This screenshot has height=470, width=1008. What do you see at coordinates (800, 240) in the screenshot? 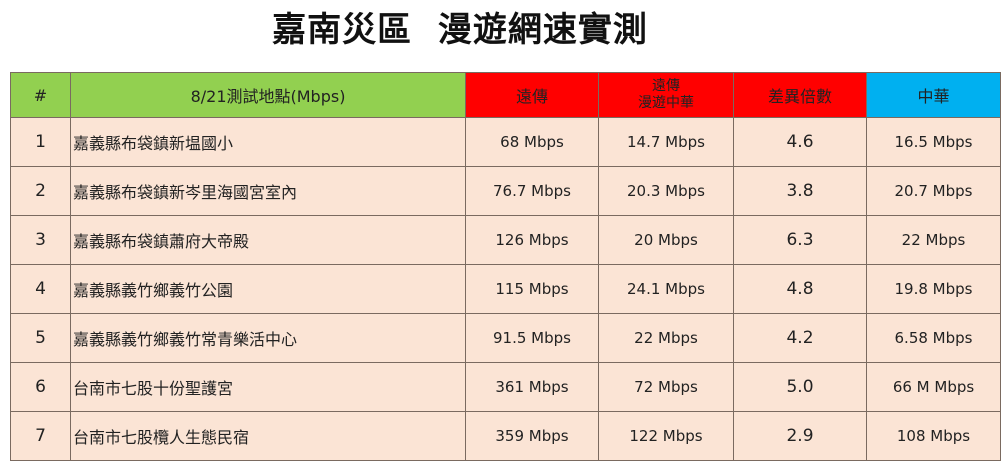
I see `ratio-cell: 6.3` at bounding box center [800, 240].